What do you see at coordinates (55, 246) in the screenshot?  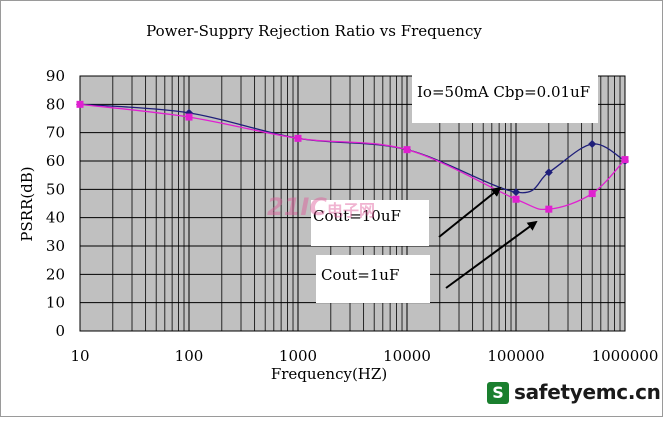 I see `y-tick-label: 30` at bounding box center [55, 246].